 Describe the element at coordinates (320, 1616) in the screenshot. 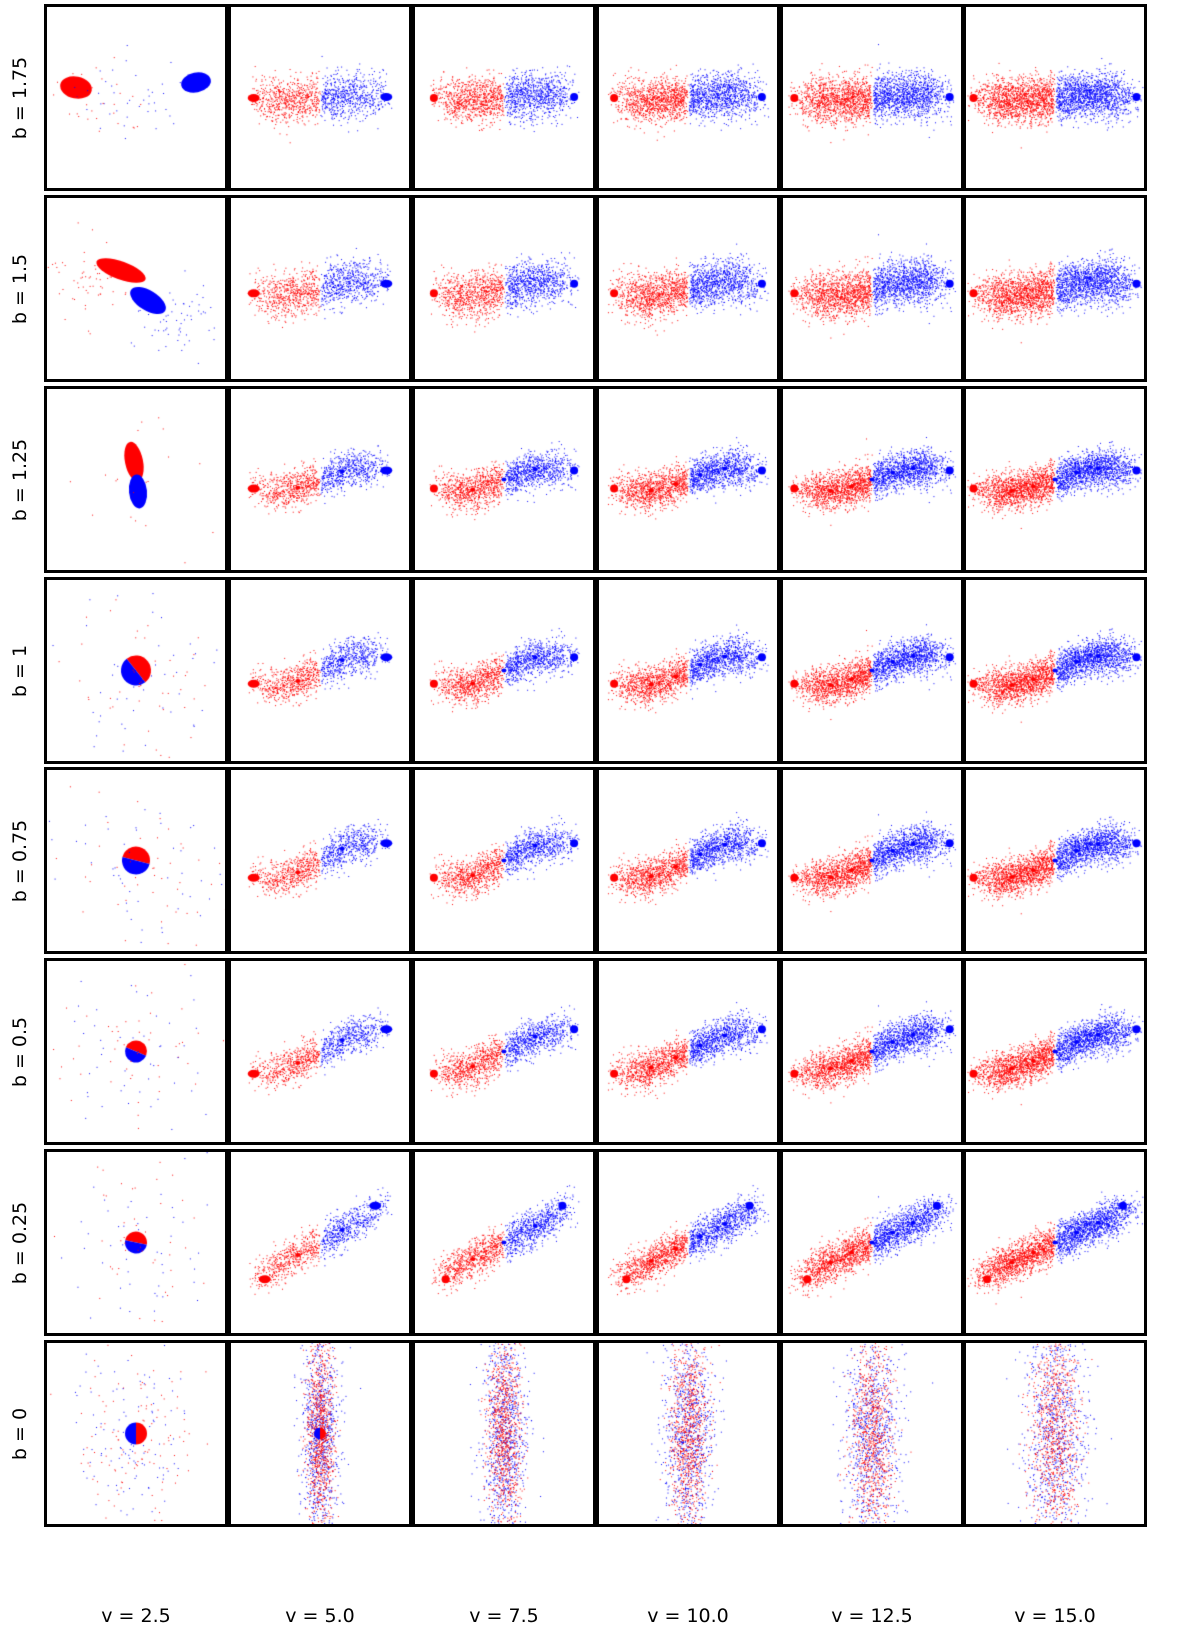

I see `column-label: v = 5.0` at that location.